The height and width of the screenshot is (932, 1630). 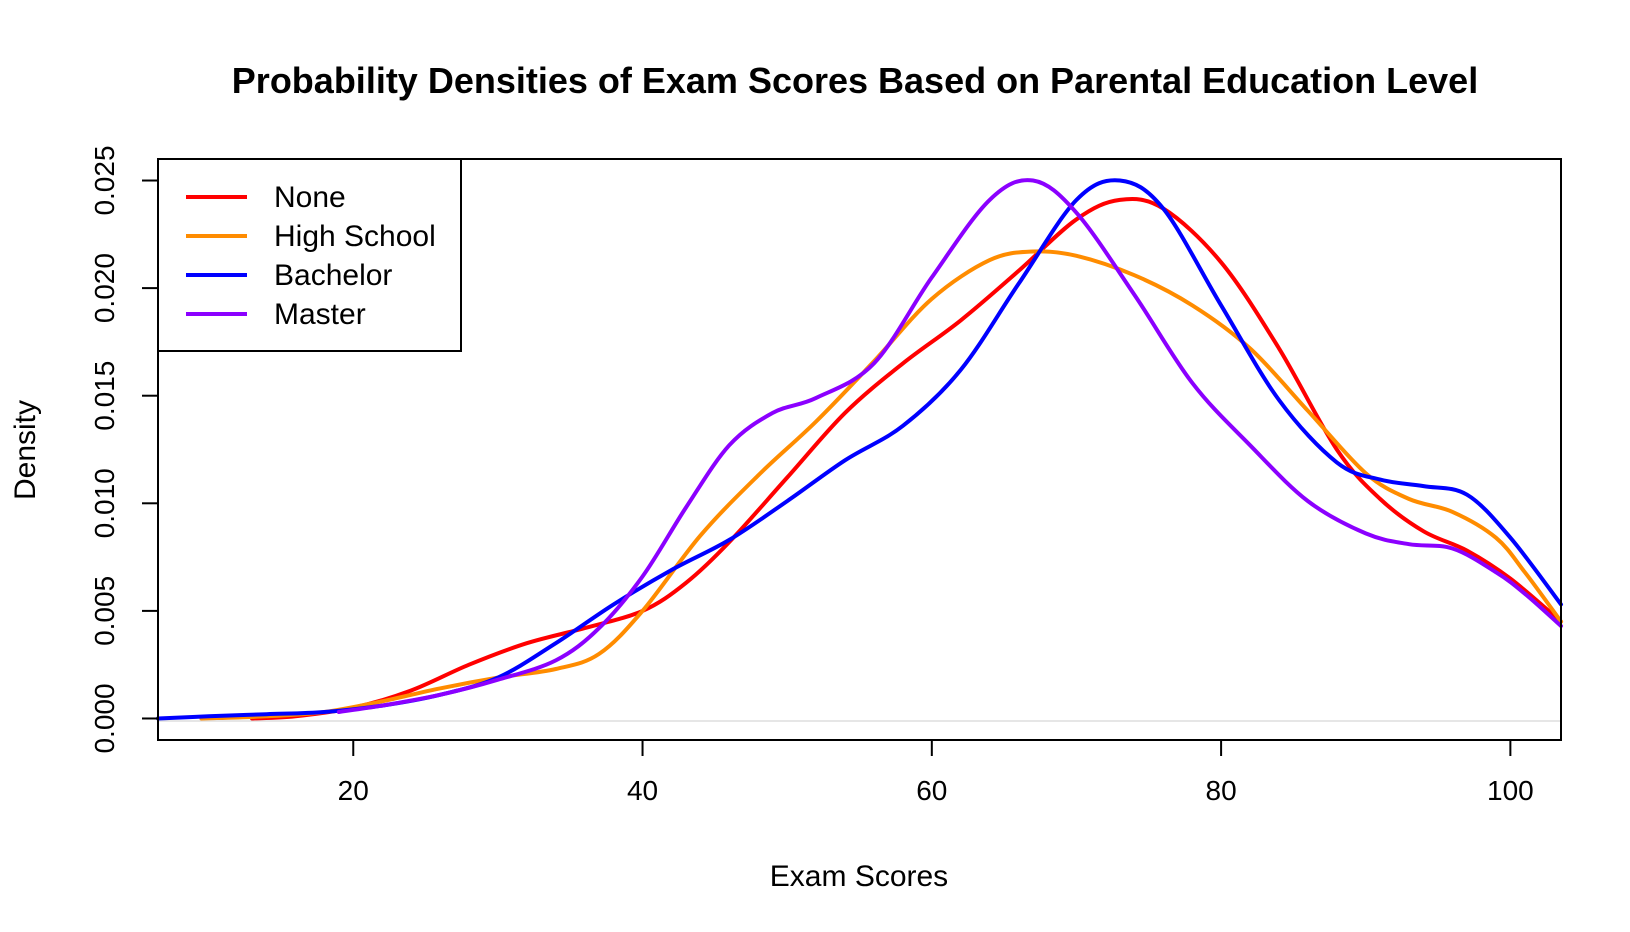 I want to click on x-tick-label: 20, so click(x=353, y=790).